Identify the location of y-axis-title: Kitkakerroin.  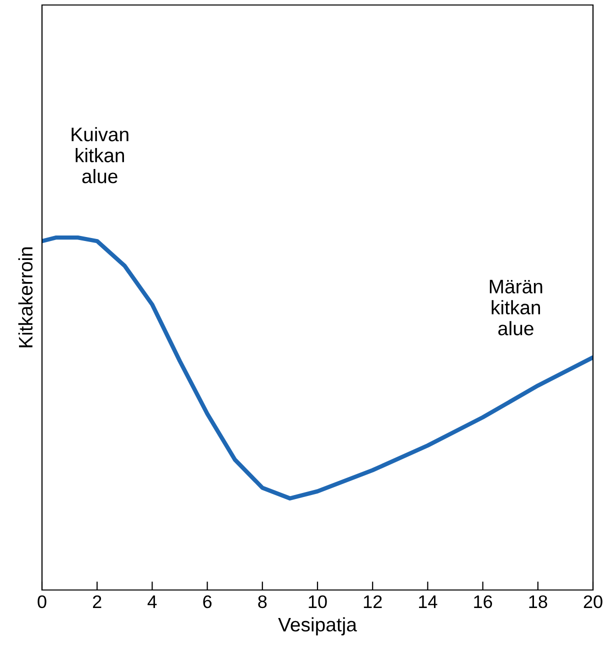
(25, 297).